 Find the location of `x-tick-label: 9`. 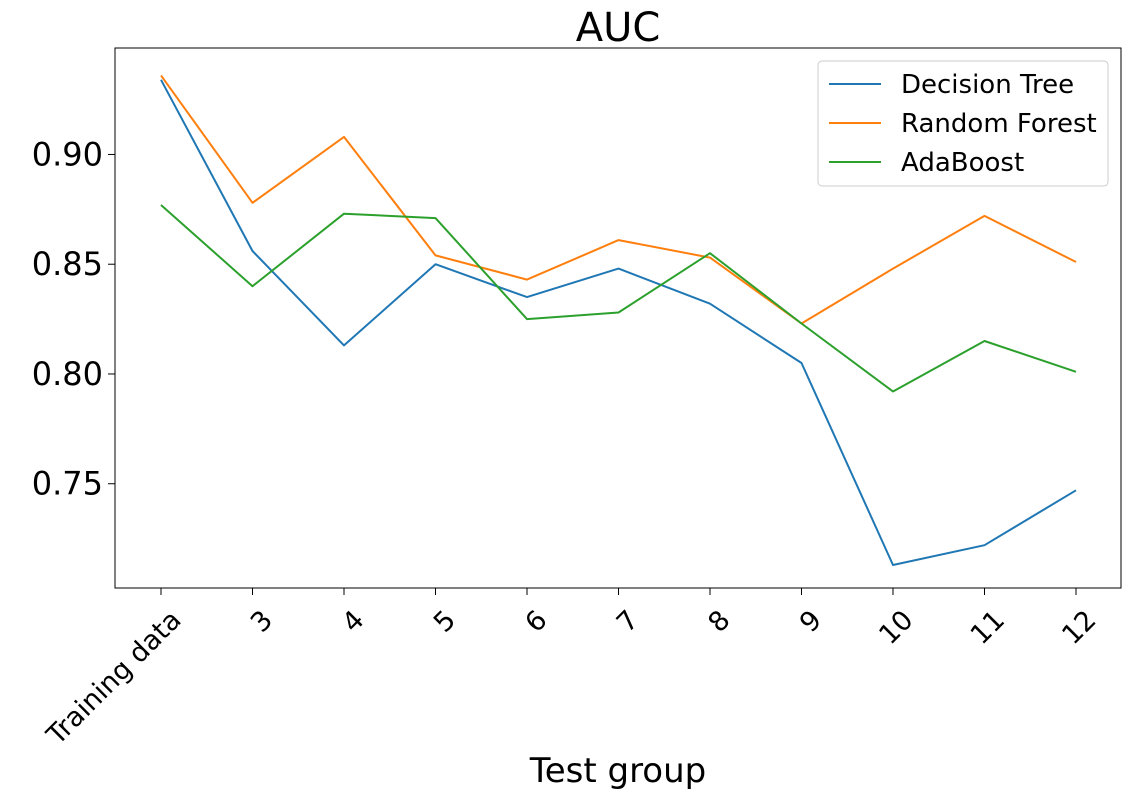

x-tick-label: 9 is located at coordinates (811, 622).